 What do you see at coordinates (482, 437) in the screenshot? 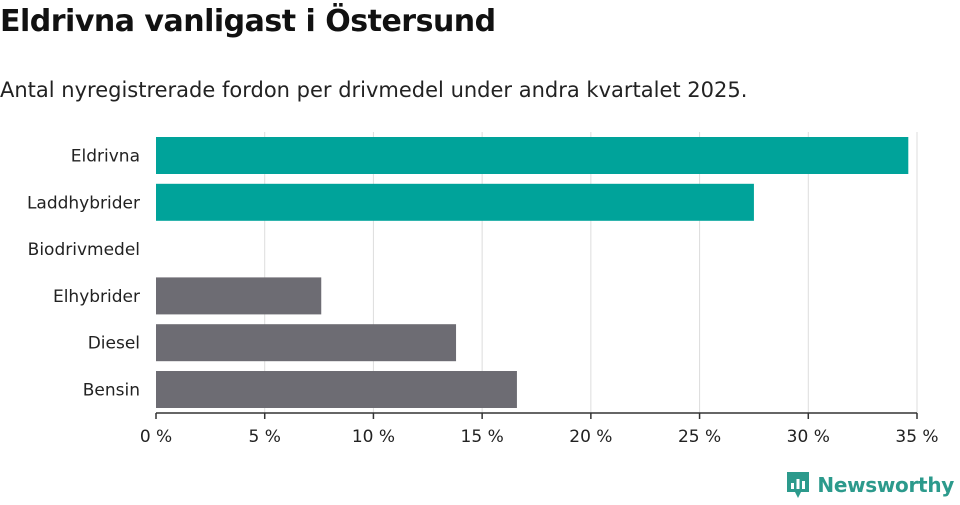
I see `x-tick-label: 15 %` at bounding box center [482, 437].